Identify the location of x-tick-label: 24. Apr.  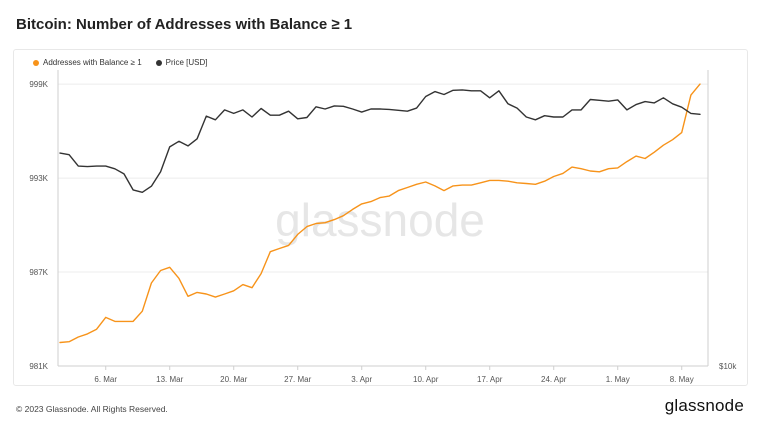
(554, 379).